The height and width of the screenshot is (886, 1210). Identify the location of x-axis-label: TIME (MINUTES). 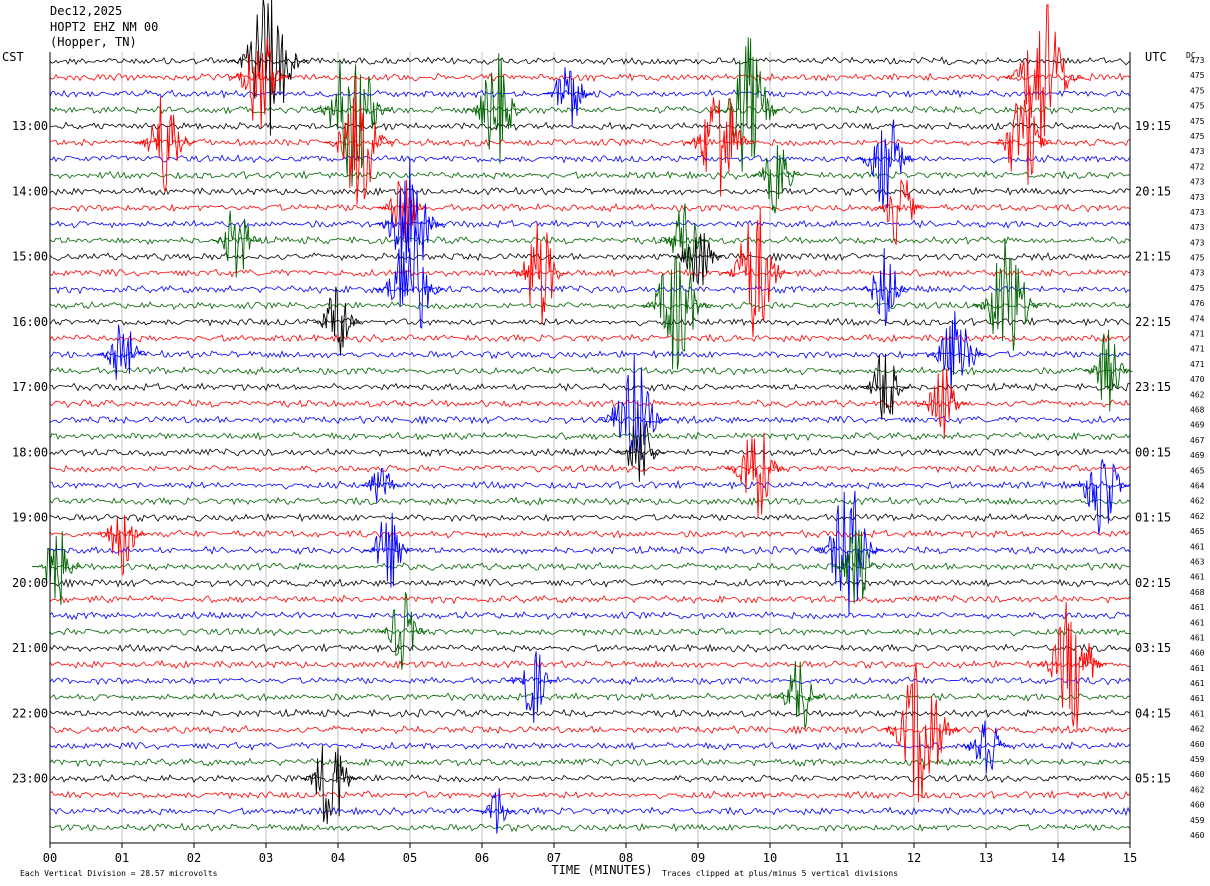
(601, 870).